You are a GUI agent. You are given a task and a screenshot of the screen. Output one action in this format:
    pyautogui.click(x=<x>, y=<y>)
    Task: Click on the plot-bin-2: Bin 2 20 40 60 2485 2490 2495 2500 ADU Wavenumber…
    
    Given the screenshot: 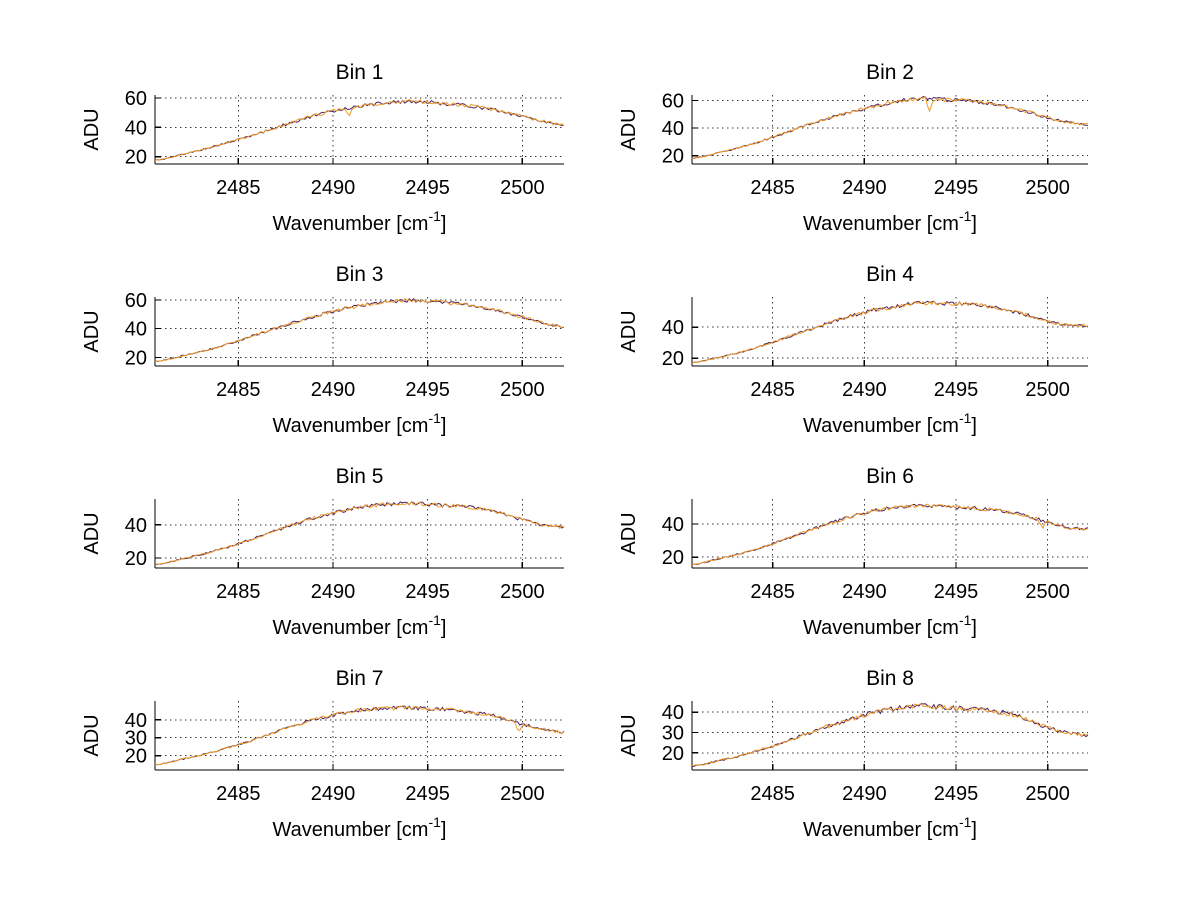 What is the action you would take?
    pyautogui.click(x=853, y=148)
    